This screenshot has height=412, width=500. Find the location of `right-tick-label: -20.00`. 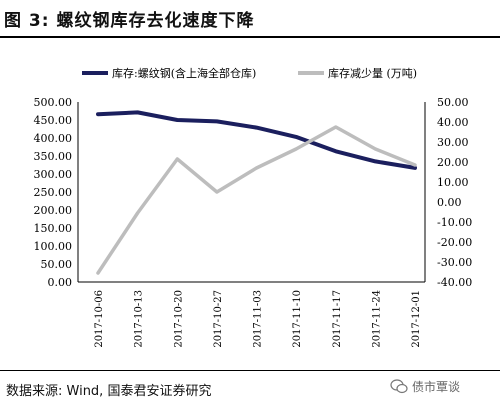

right-tick-label: -20.00 is located at coordinates (454, 242).